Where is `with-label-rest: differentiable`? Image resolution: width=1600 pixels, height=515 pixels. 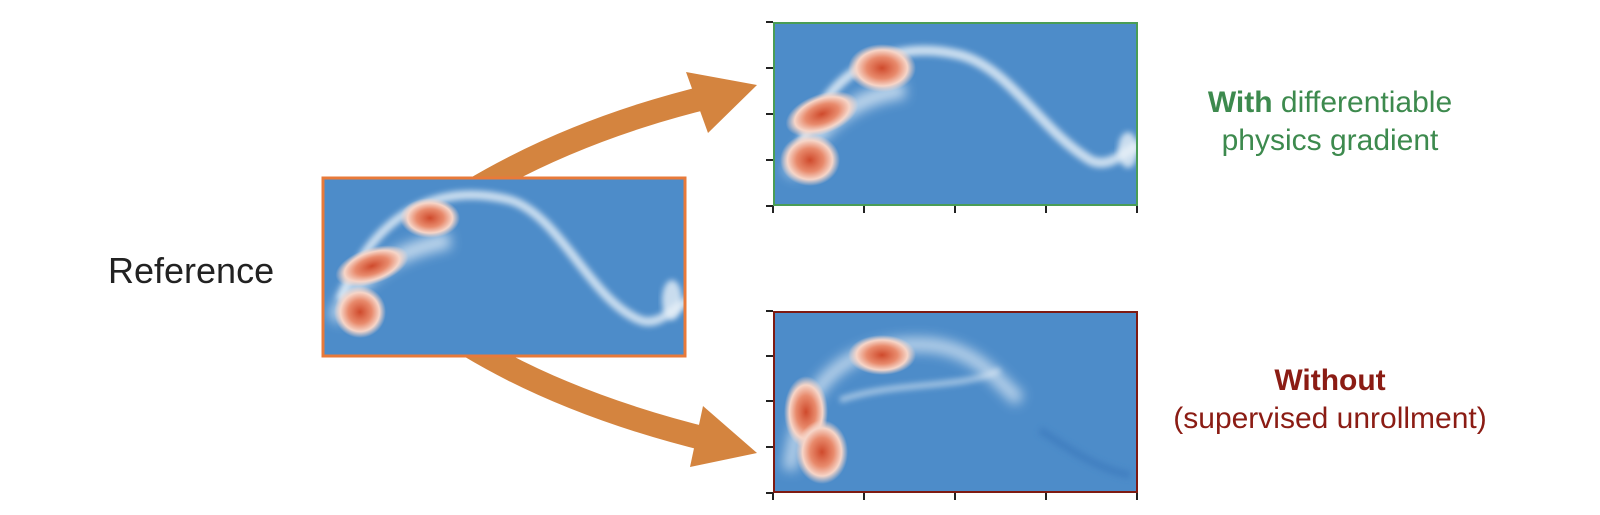 with-label-rest: differentiable is located at coordinates (1362, 102).